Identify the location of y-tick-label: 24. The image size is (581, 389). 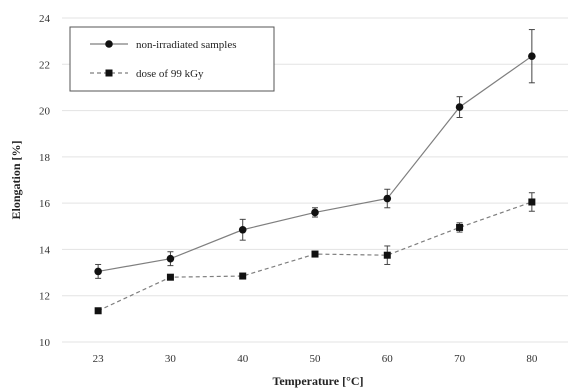
(45, 19).